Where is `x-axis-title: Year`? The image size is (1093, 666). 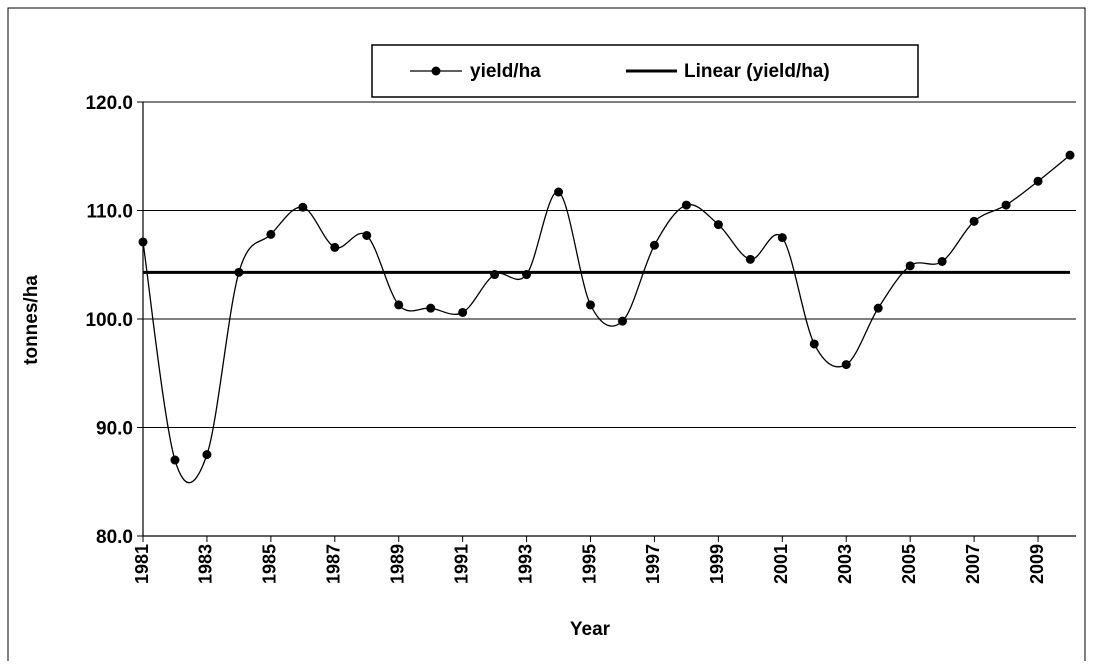 x-axis-title: Year is located at coordinates (590, 629).